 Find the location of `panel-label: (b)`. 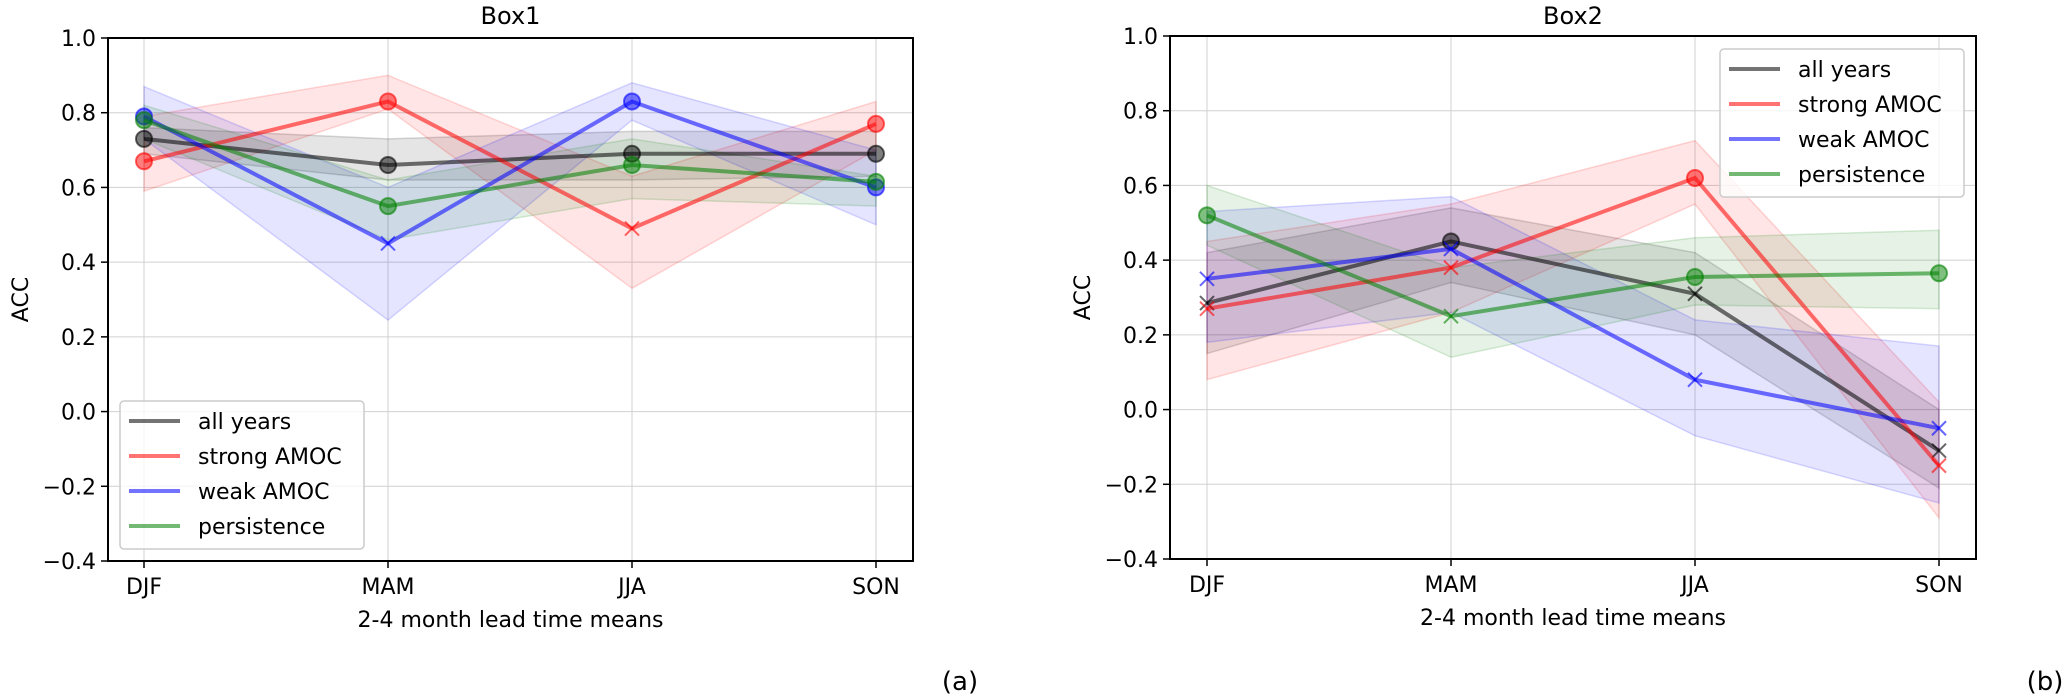

panel-label: (b) is located at coordinates (2045, 682).